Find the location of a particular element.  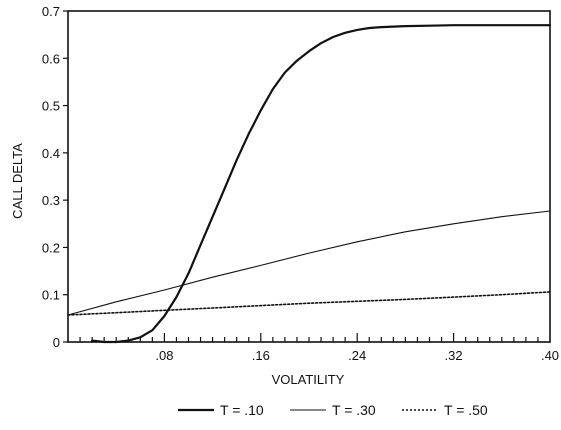

y-tick-label: 0.4 is located at coordinates (51, 153).